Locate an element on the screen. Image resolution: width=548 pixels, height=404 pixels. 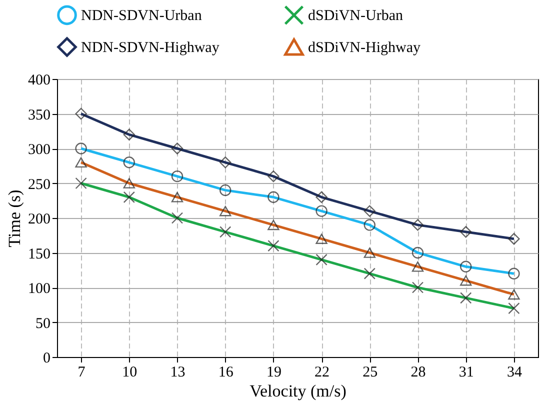
y-tick-label: 50 is located at coordinates (43, 324).